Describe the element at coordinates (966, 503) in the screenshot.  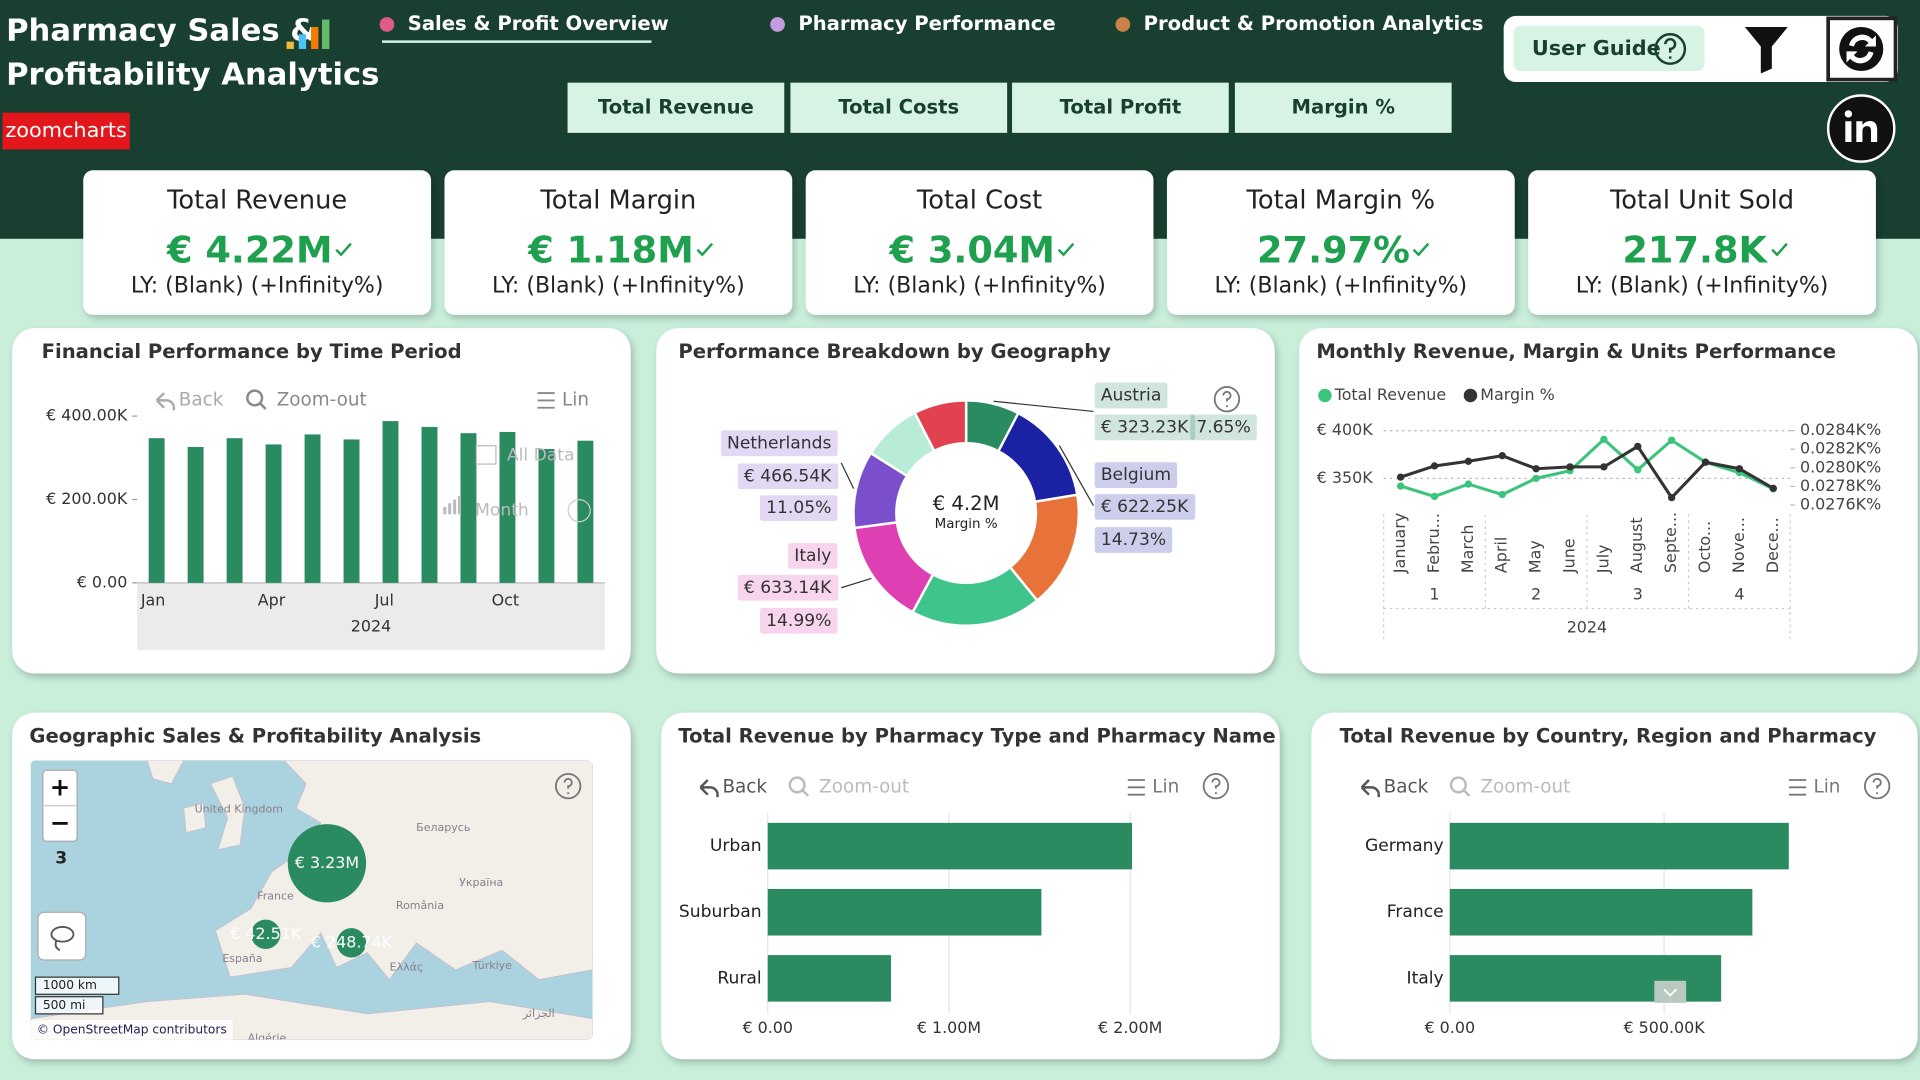
I see `donut-center-value: € 4.2M` at that location.